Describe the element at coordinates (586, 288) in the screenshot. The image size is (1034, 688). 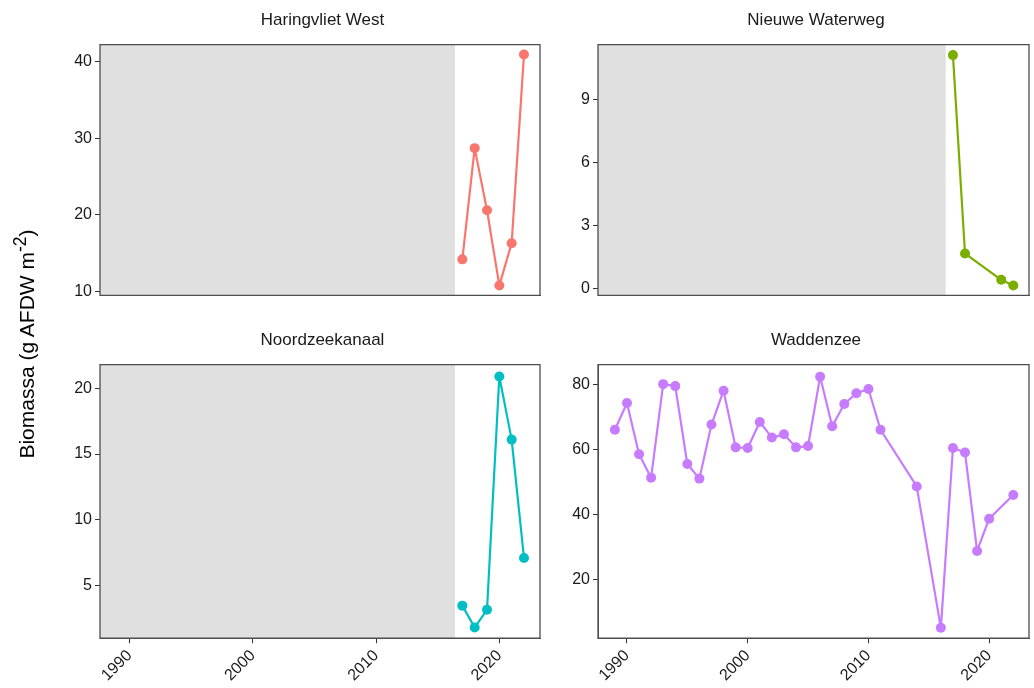
I see `y-tick-label: 0` at that location.